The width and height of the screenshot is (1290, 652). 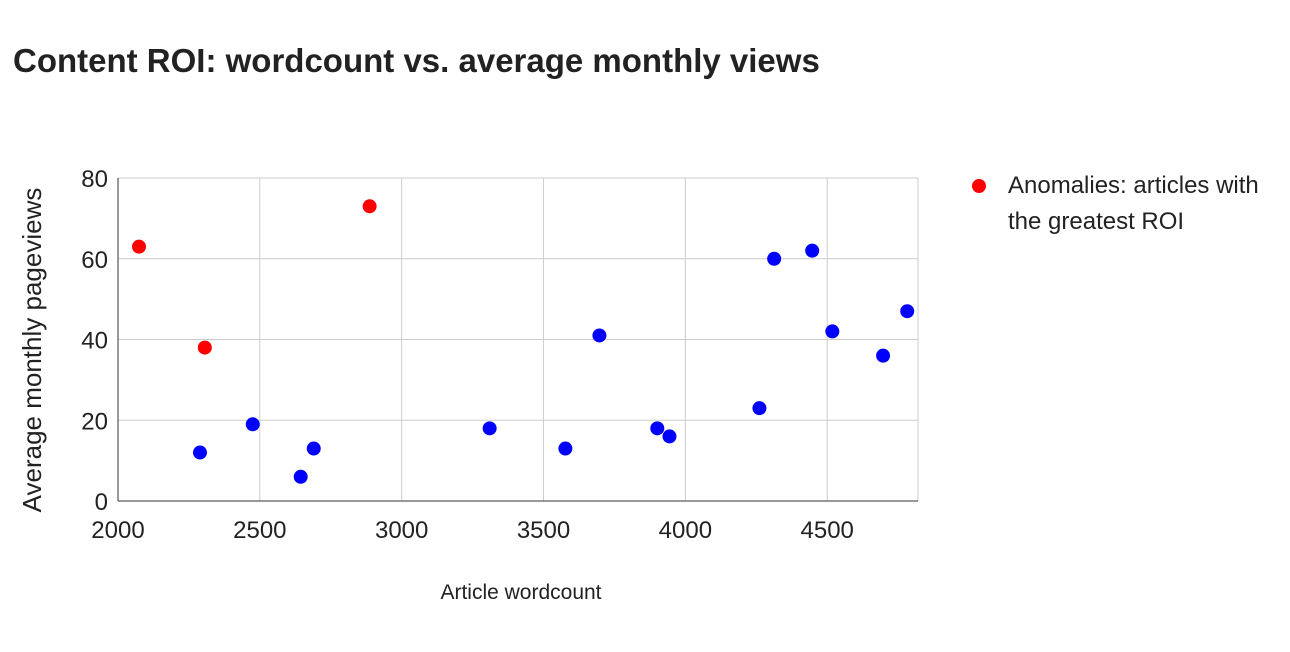 What do you see at coordinates (259, 530) in the screenshot?
I see `x-tick-label: 2500` at bounding box center [259, 530].